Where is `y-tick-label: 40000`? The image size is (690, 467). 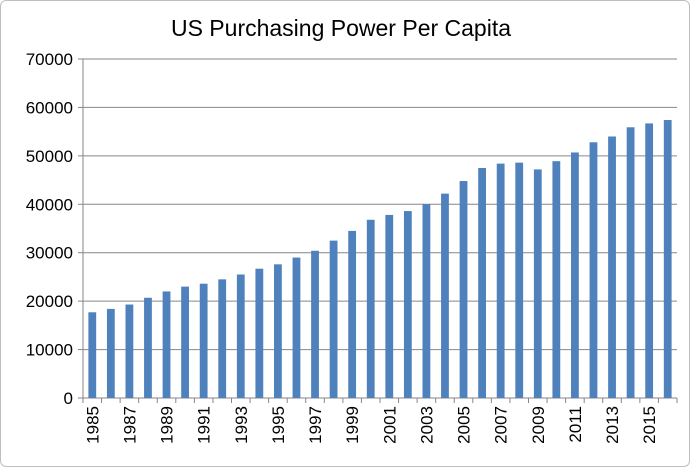 y-tick-label: 40000 is located at coordinates (49, 204).